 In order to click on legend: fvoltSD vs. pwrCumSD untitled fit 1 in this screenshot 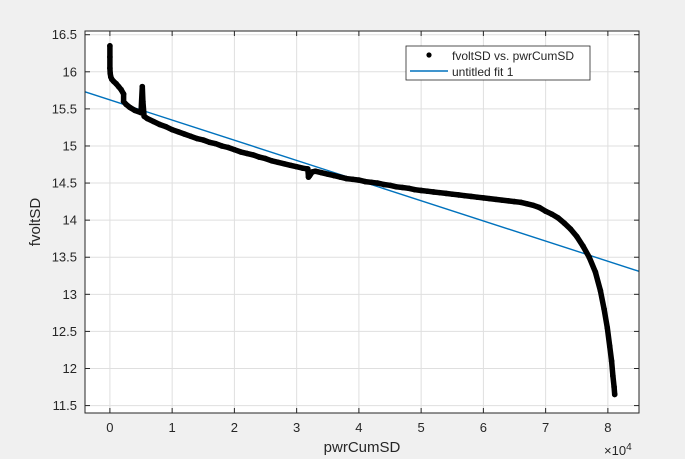, I will do `click(498, 63)`.